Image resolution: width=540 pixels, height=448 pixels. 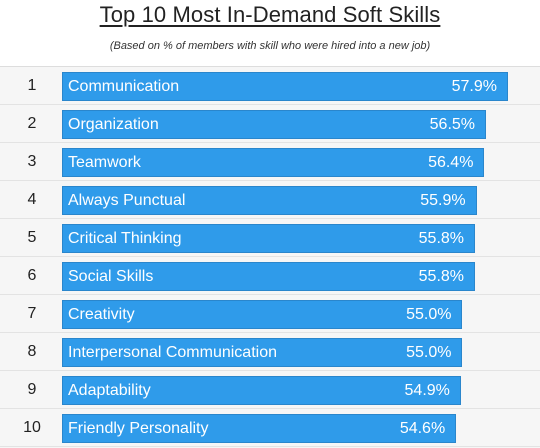 What do you see at coordinates (113, 124) in the screenshot?
I see `category-label: Organization` at bounding box center [113, 124].